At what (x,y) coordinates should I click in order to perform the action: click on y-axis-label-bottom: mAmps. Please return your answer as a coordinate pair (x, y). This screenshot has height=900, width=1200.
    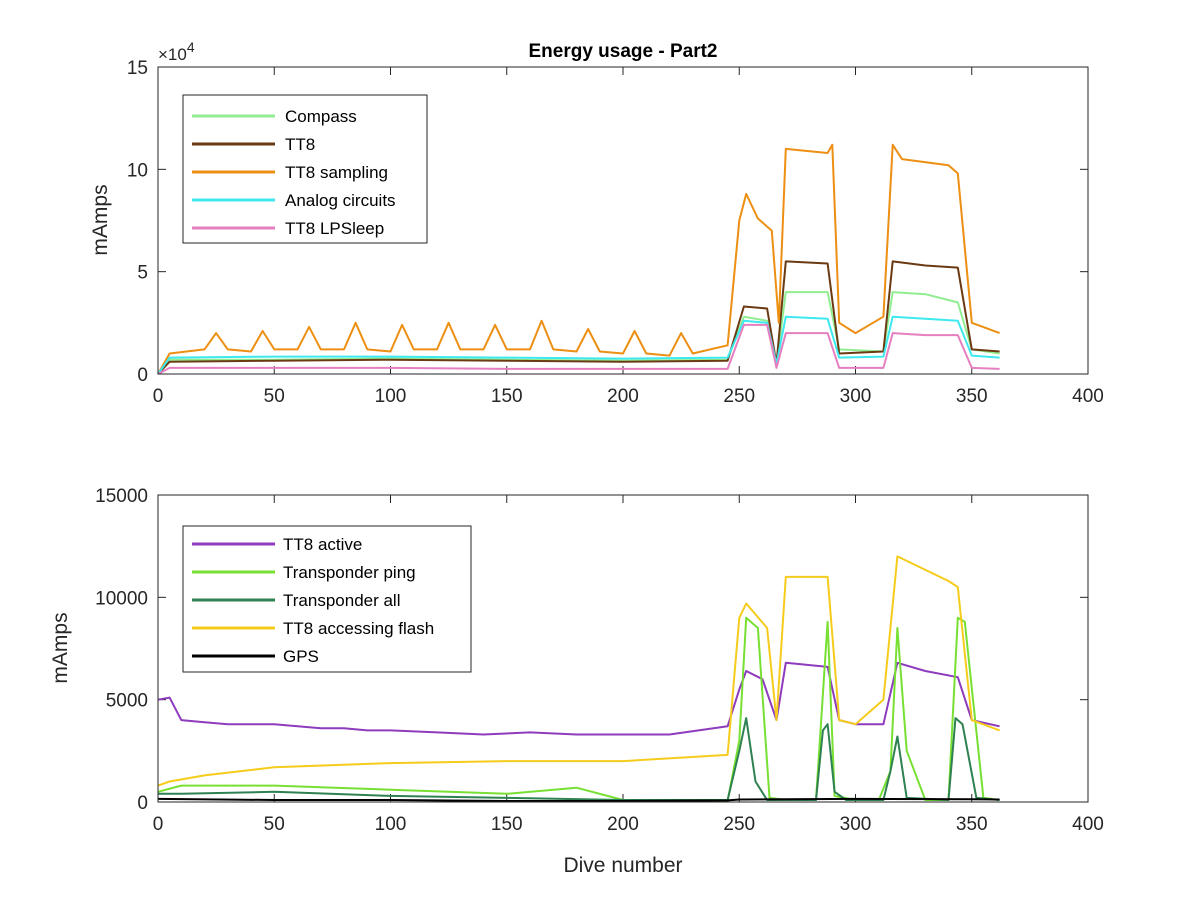
    Looking at the image, I should click on (60, 647).